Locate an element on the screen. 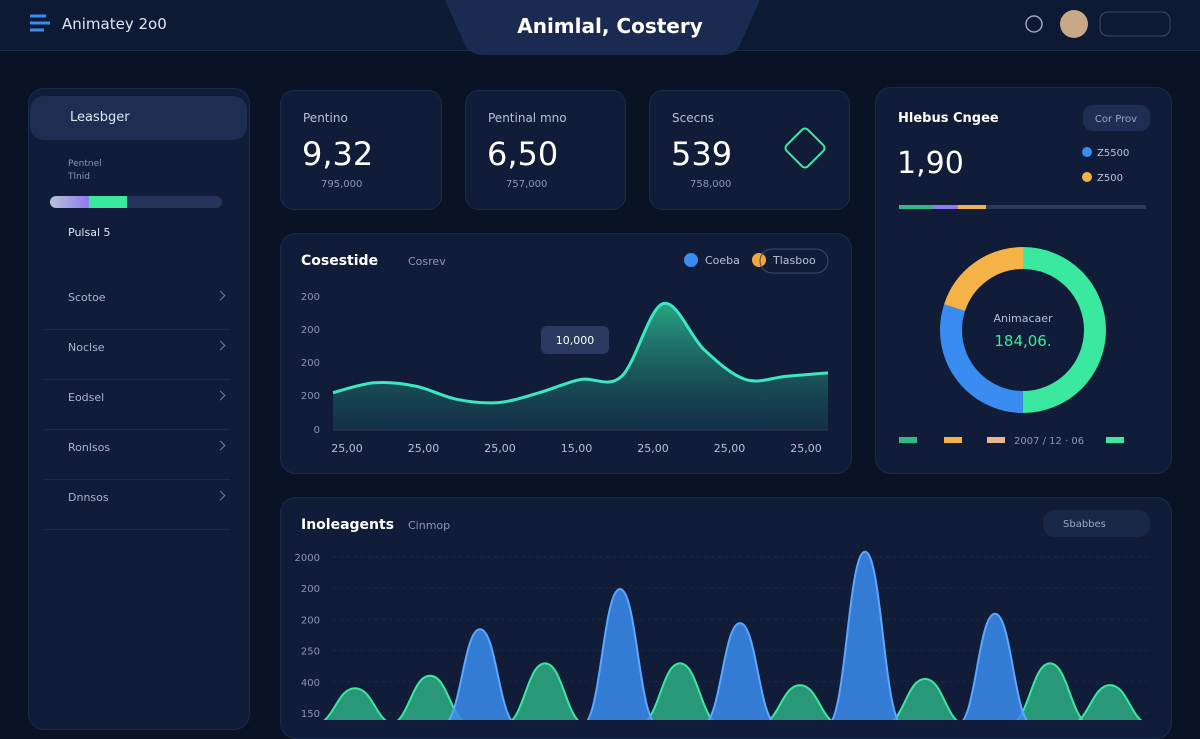 The width and height of the screenshot is (1200, 739). area-fill is located at coordinates (580, 366).